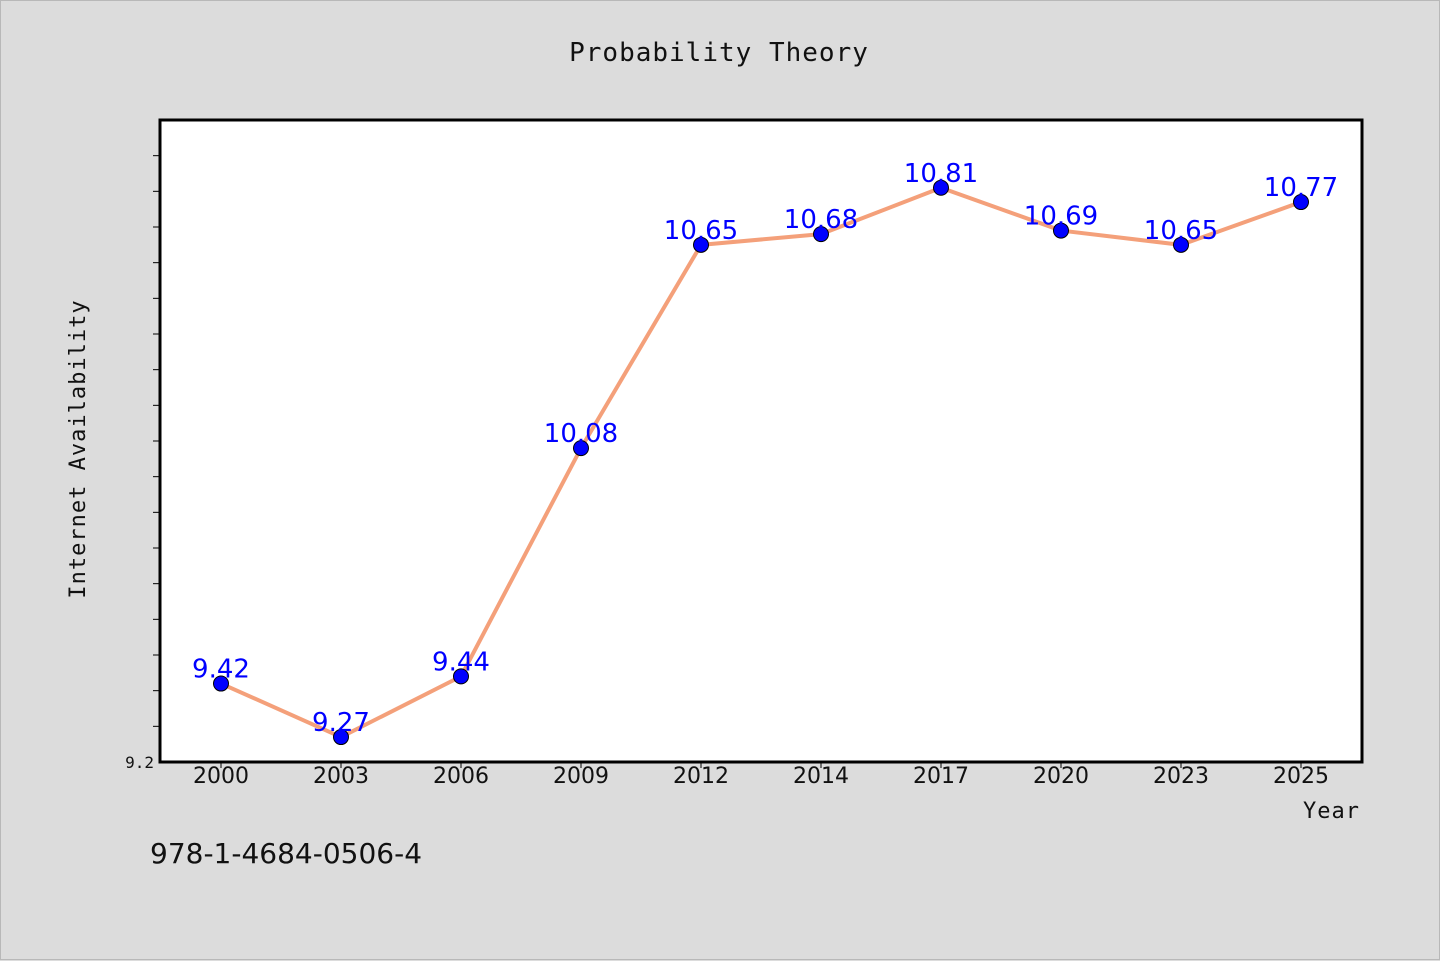  What do you see at coordinates (341, 776) in the screenshot?
I see `x-tick-label: 2003` at bounding box center [341, 776].